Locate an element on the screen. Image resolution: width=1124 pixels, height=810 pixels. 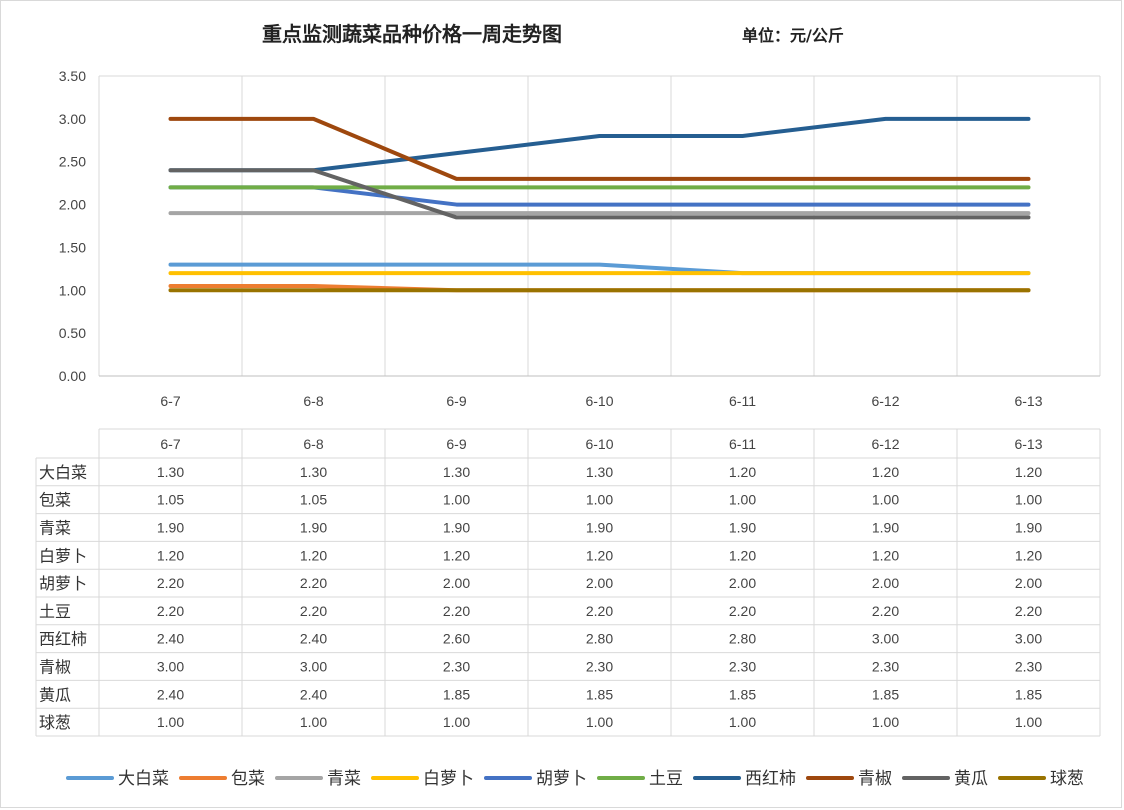
x-axis: 6-7 6-8 6-9 6-10 6-11 6-12 6-13 is located at coordinates (601, 401).